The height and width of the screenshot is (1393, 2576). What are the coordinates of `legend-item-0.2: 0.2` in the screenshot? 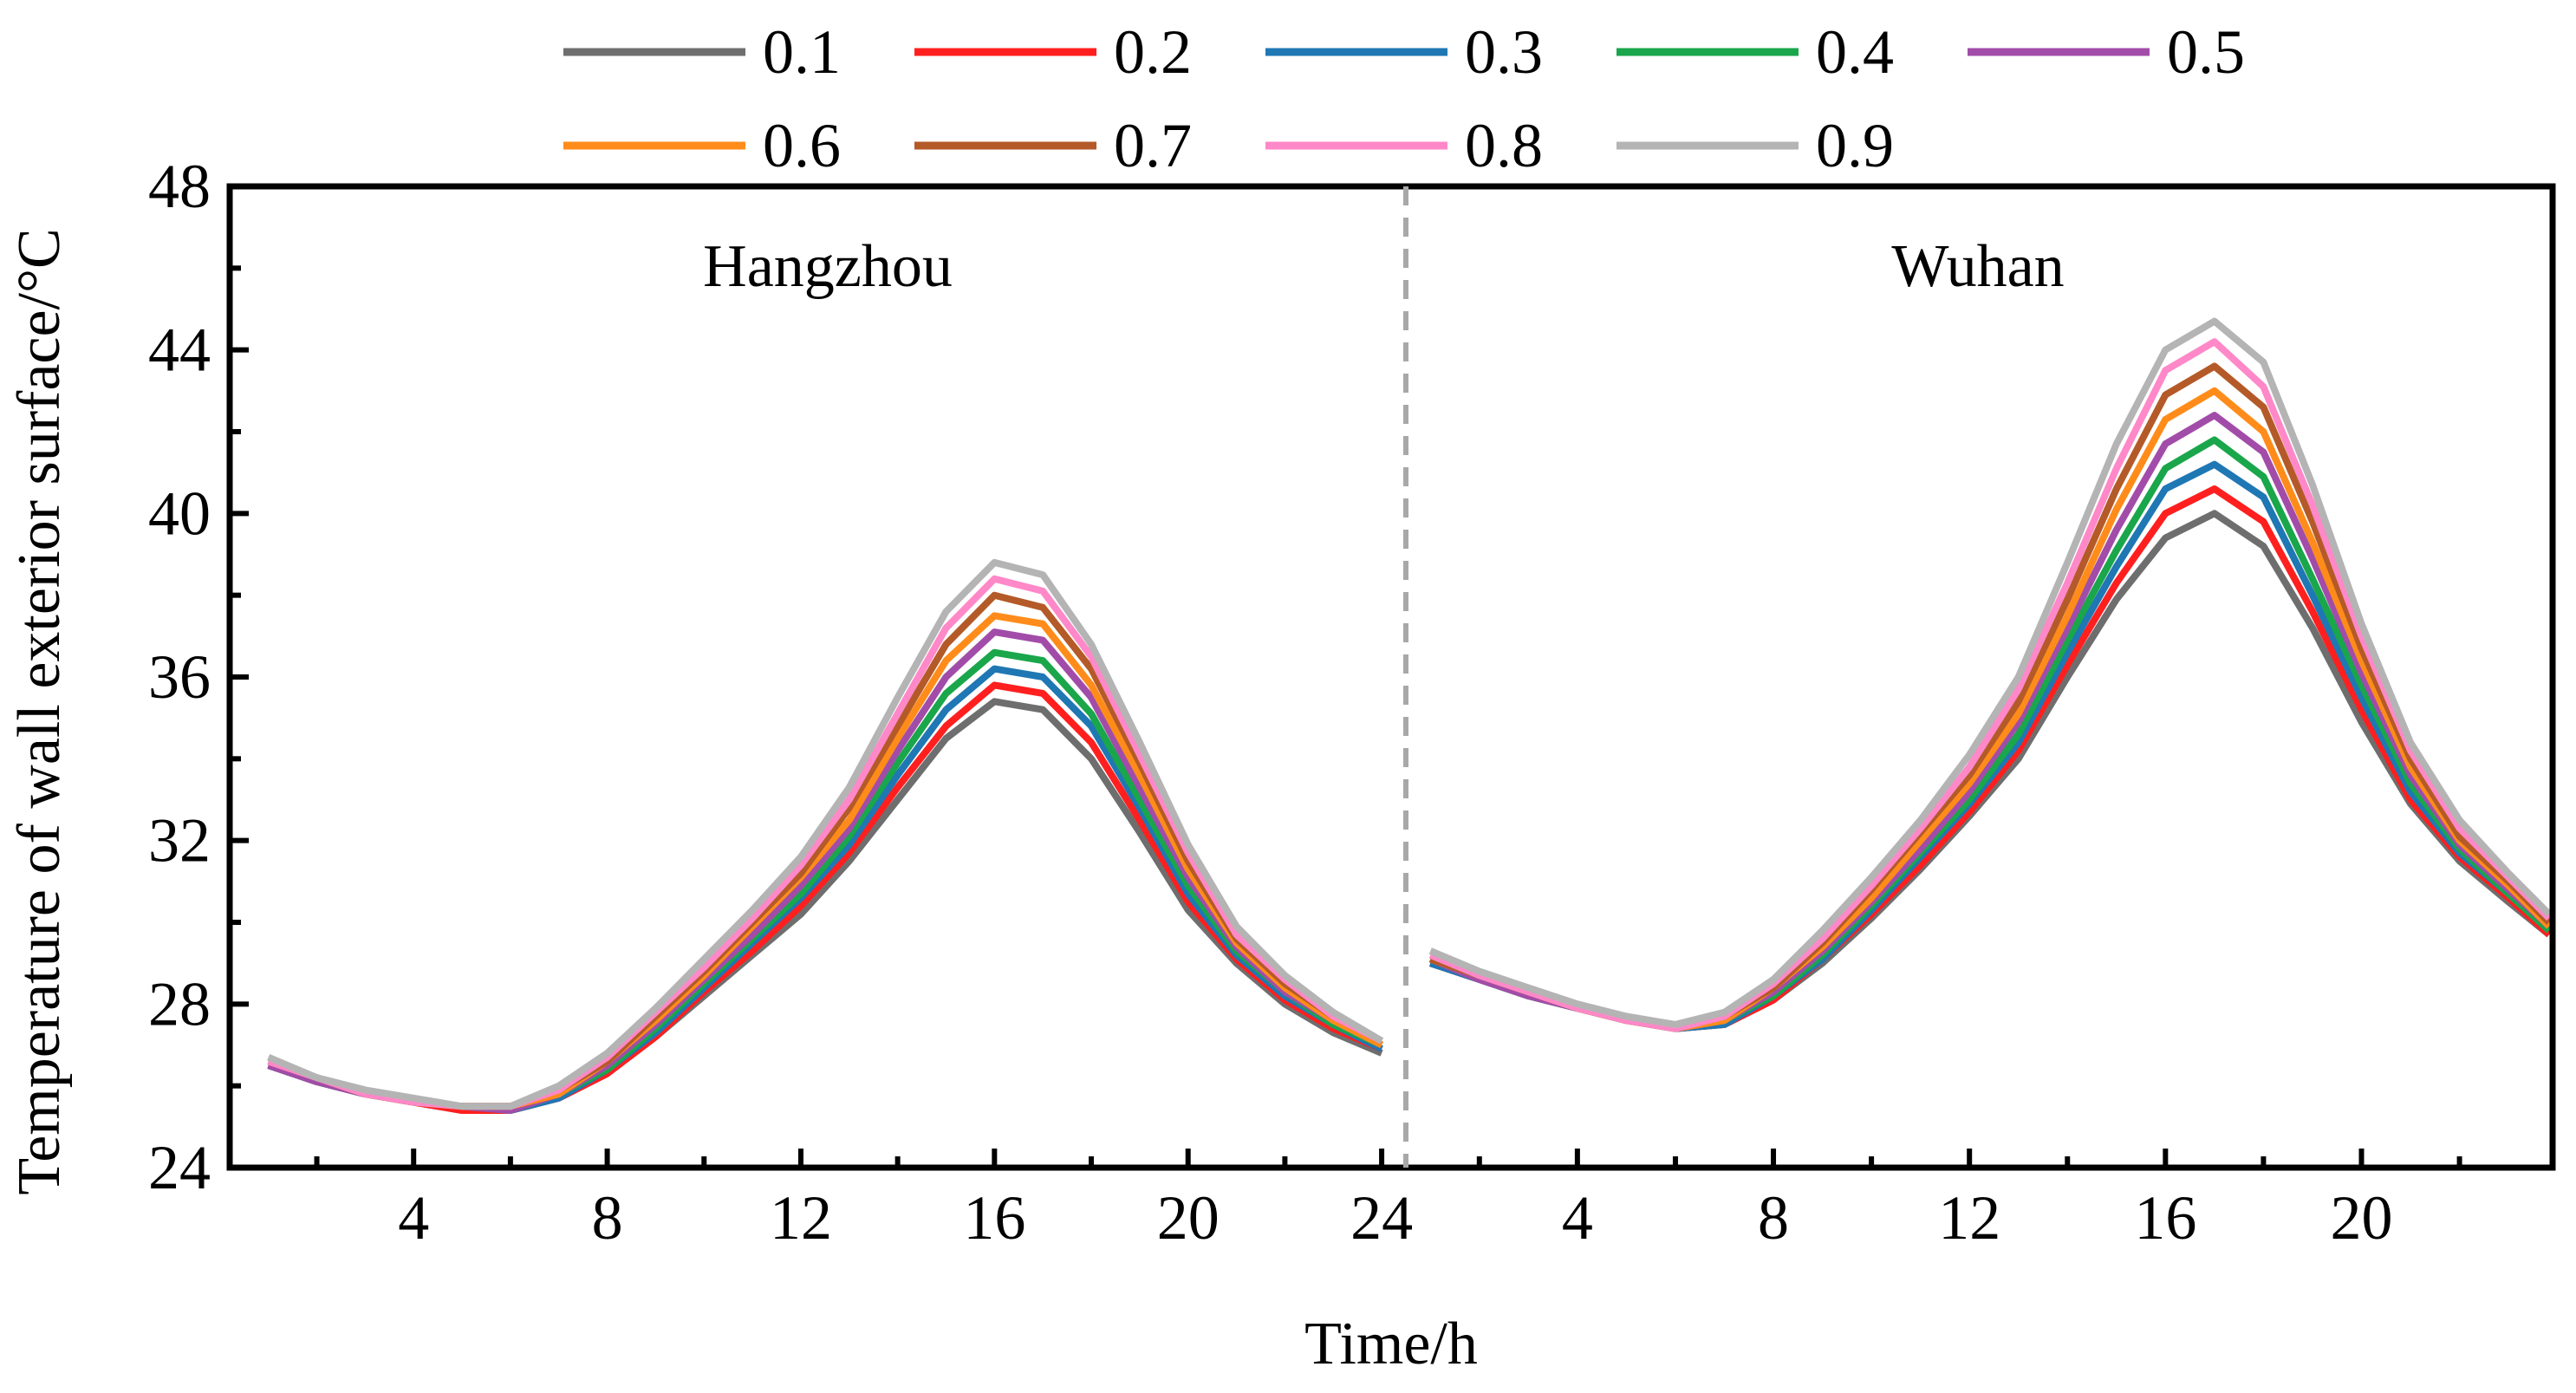 It's located at (1053, 52).